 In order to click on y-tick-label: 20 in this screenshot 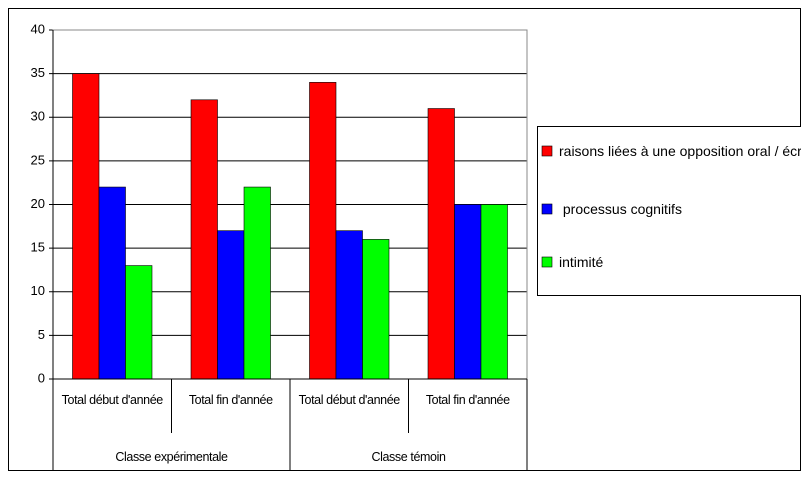, I will do `click(38, 203)`.